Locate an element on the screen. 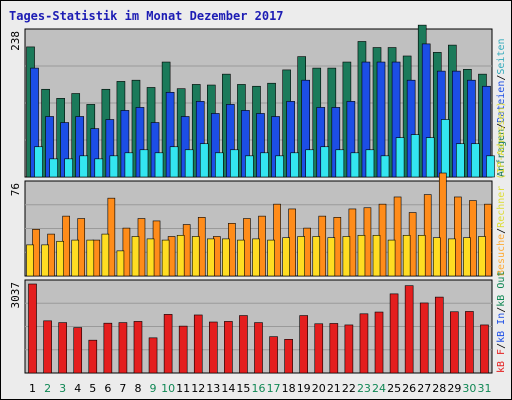  bar-rechner-ip-adressen--day-2 is located at coordinates (45, 260).